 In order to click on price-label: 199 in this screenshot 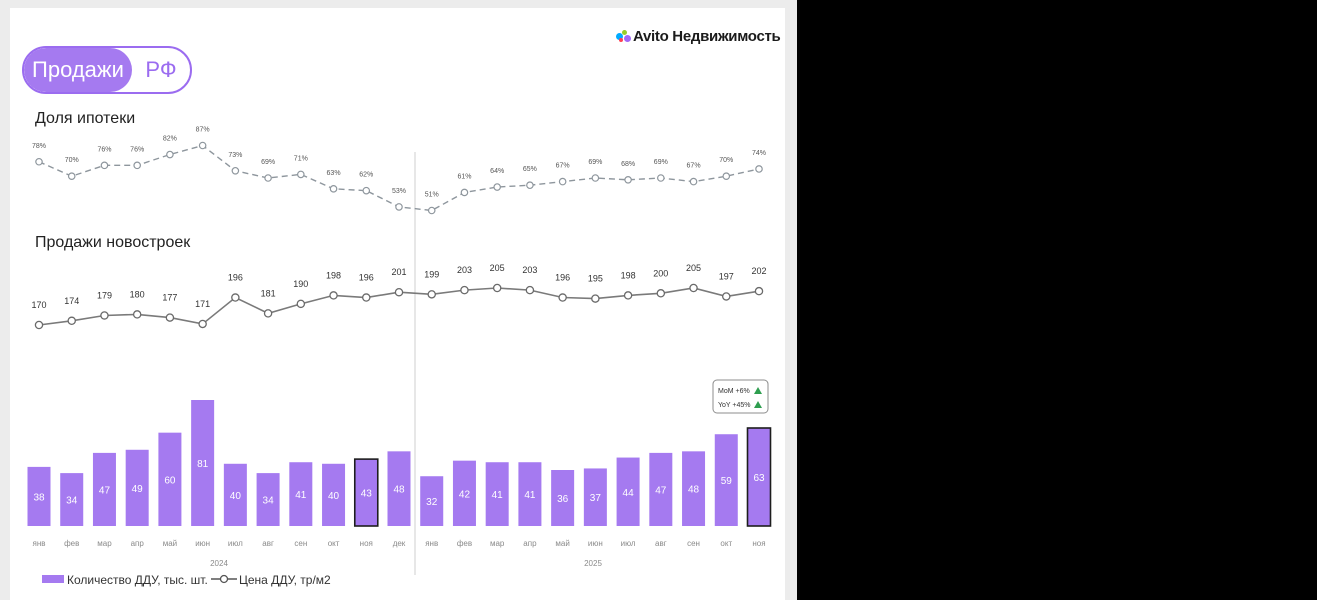, I will do `click(431, 274)`.